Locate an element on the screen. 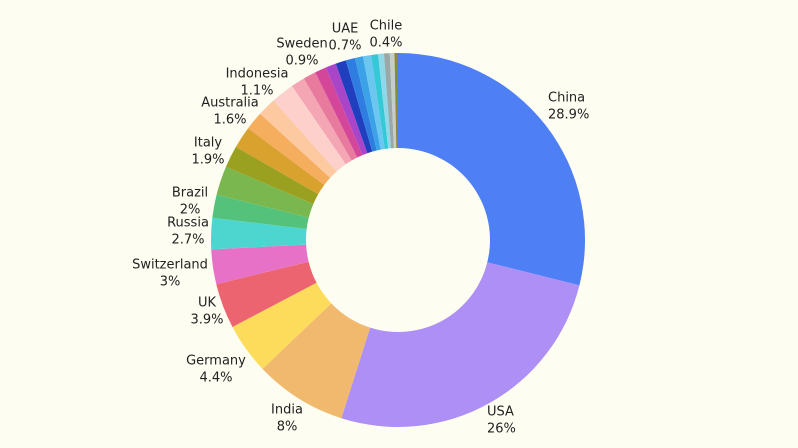 The width and height of the screenshot is (798, 448). slice-label: Italy is located at coordinates (208, 143).